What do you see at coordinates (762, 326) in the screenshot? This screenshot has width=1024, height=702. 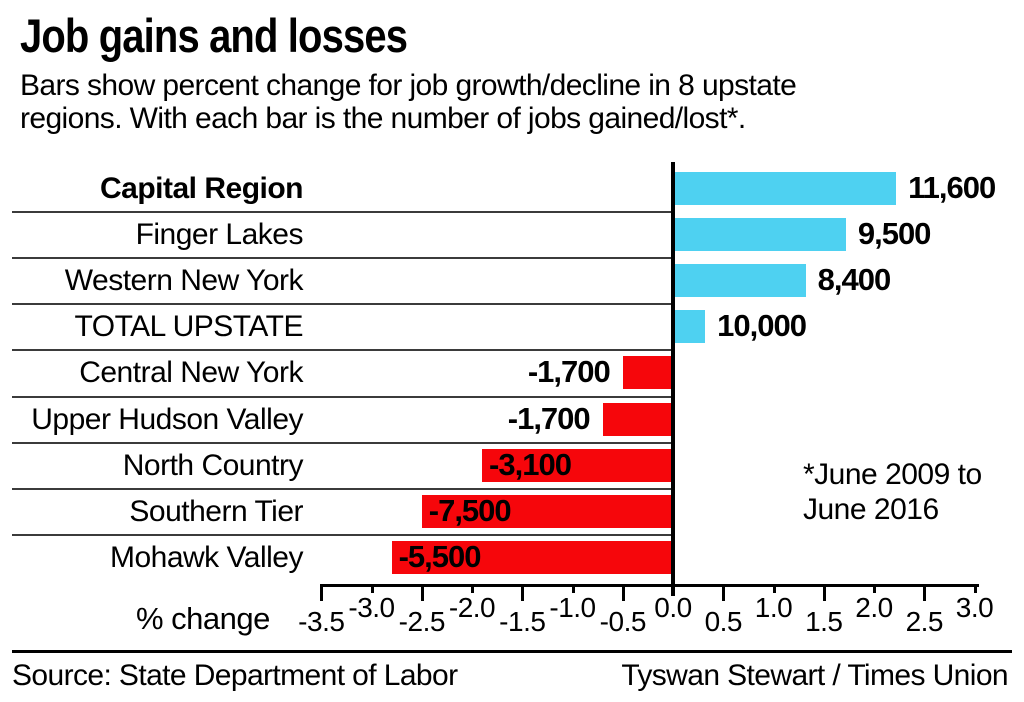 I see `bar-value-label: 10,000` at bounding box center [762, 326].